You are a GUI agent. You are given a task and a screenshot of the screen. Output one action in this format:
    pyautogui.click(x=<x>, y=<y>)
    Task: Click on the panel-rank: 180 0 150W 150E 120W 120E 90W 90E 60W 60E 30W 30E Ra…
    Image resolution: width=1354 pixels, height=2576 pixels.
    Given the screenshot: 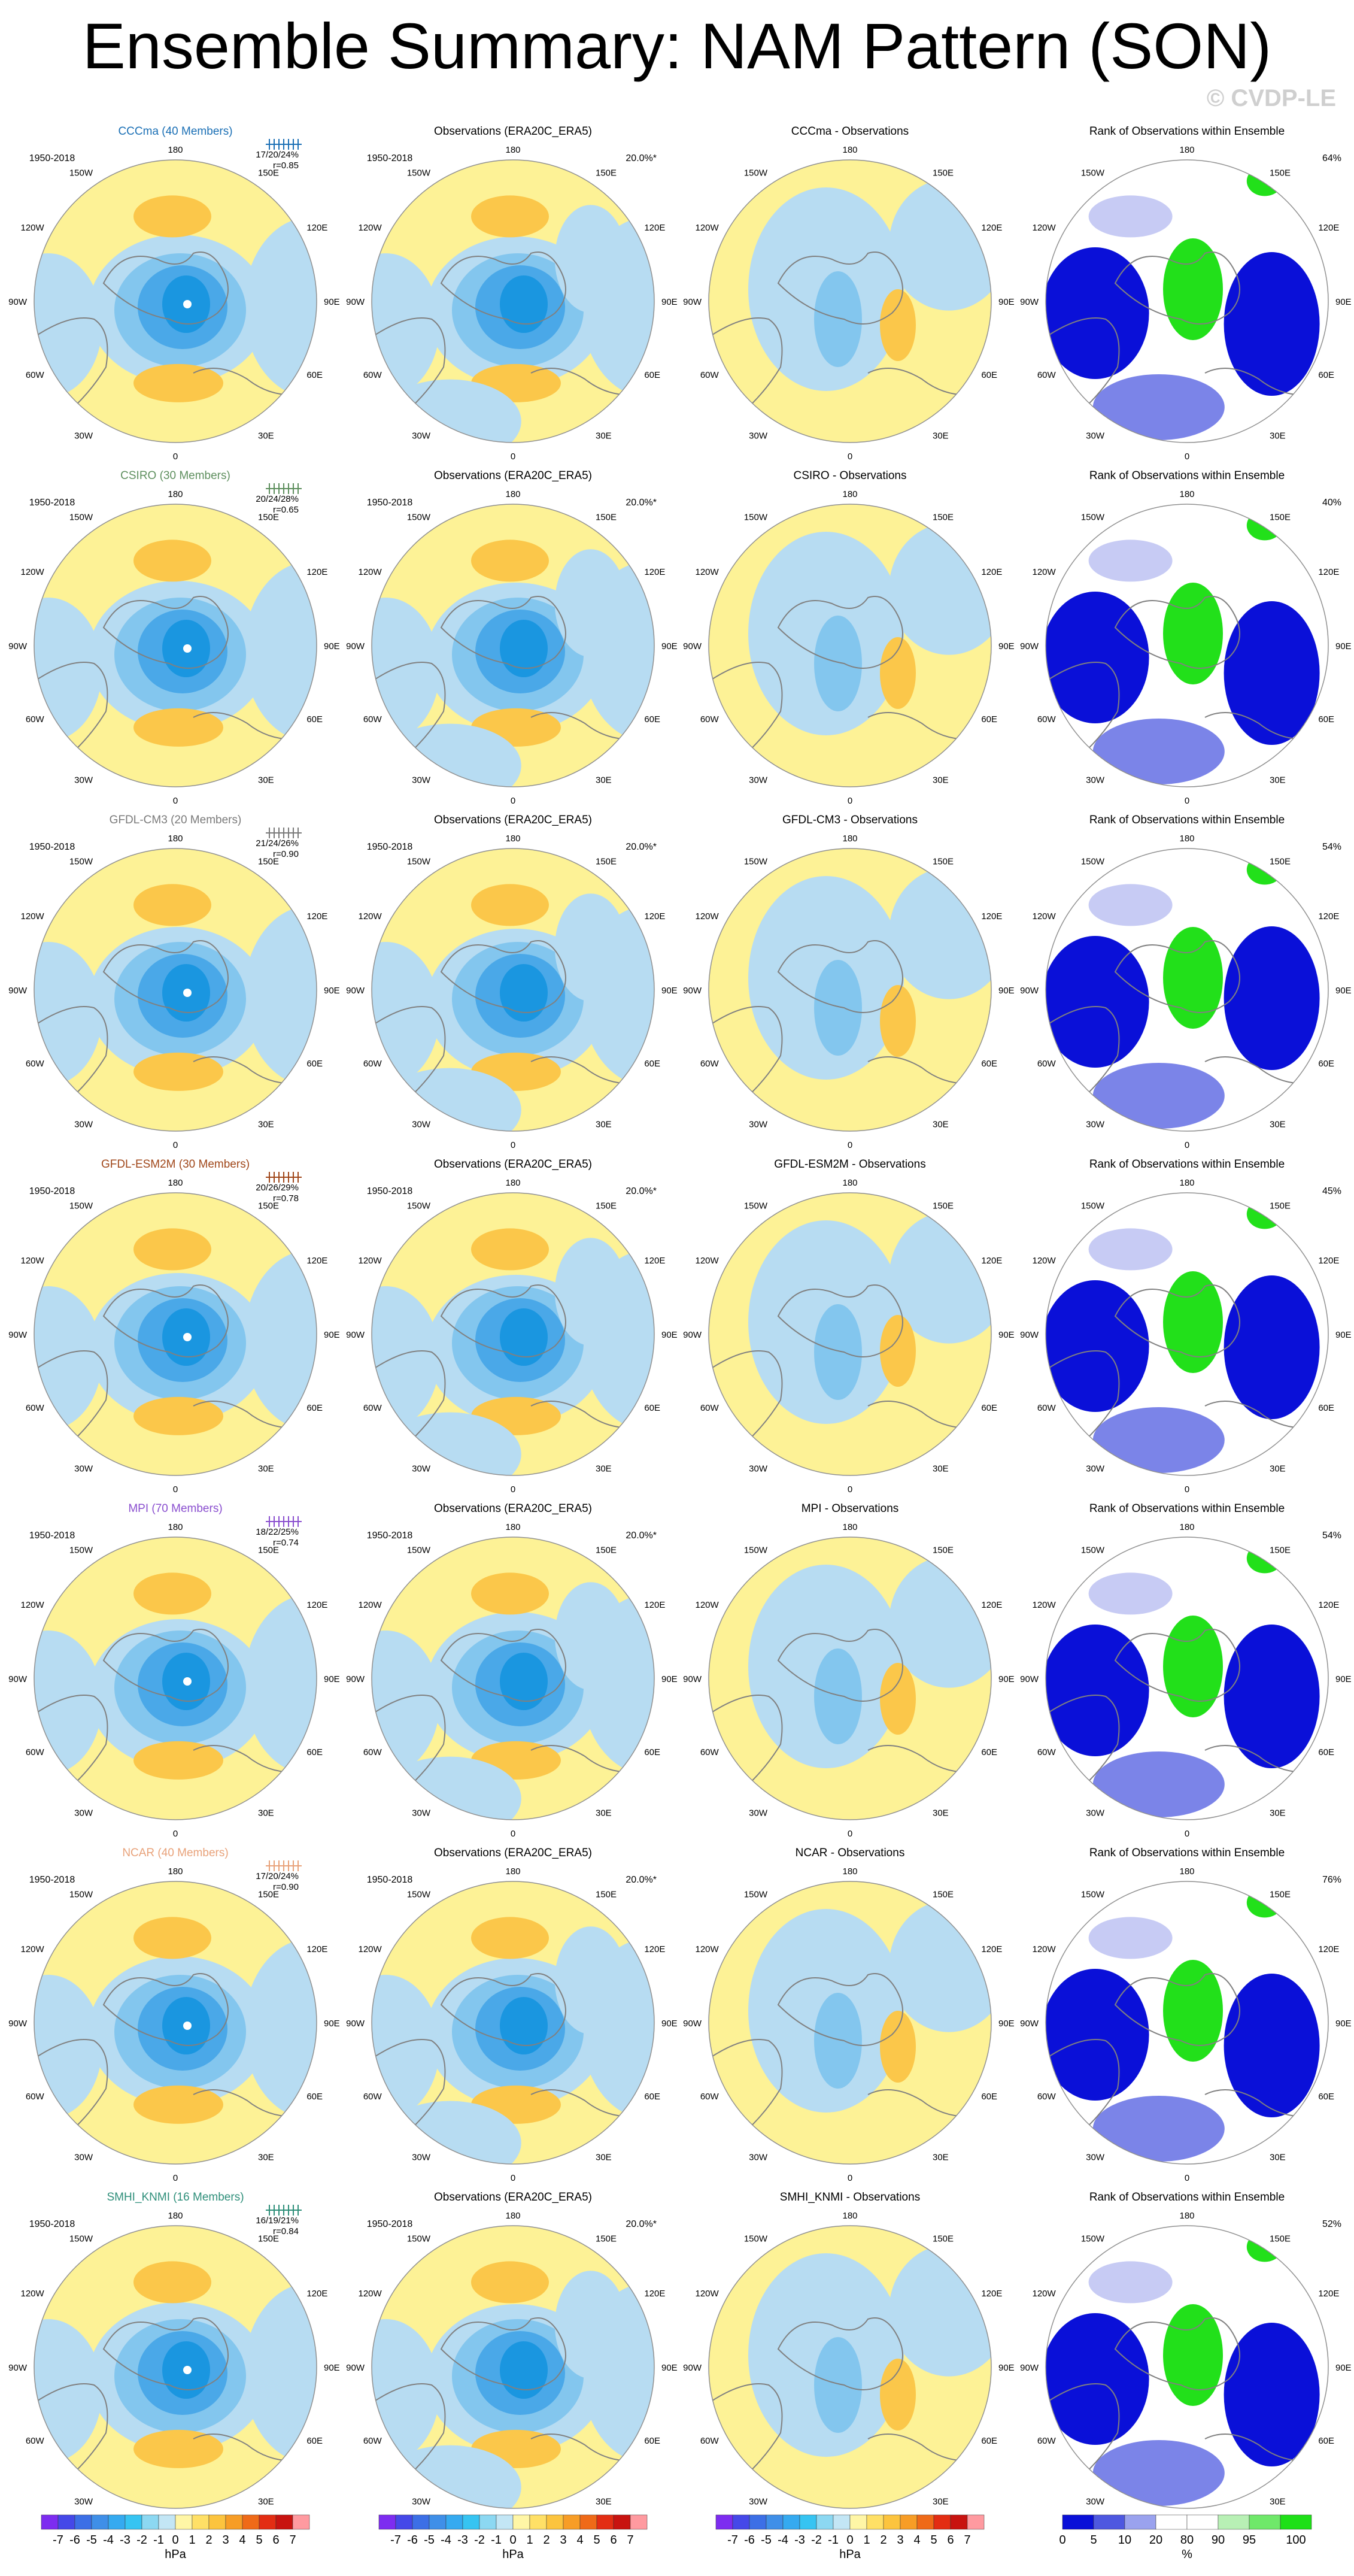 What is the action you would take?
    pyautogui.click(x=1186, y=982)
    